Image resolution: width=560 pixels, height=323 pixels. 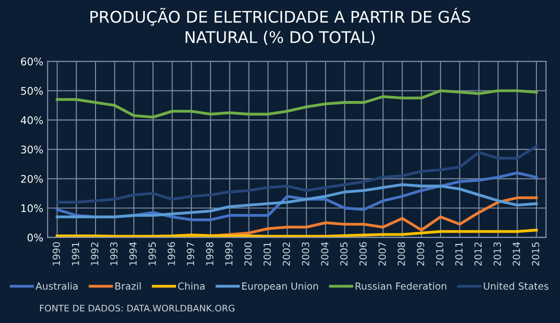 I want to click on x-tick-label: 2012, so click(x=478, y=254).